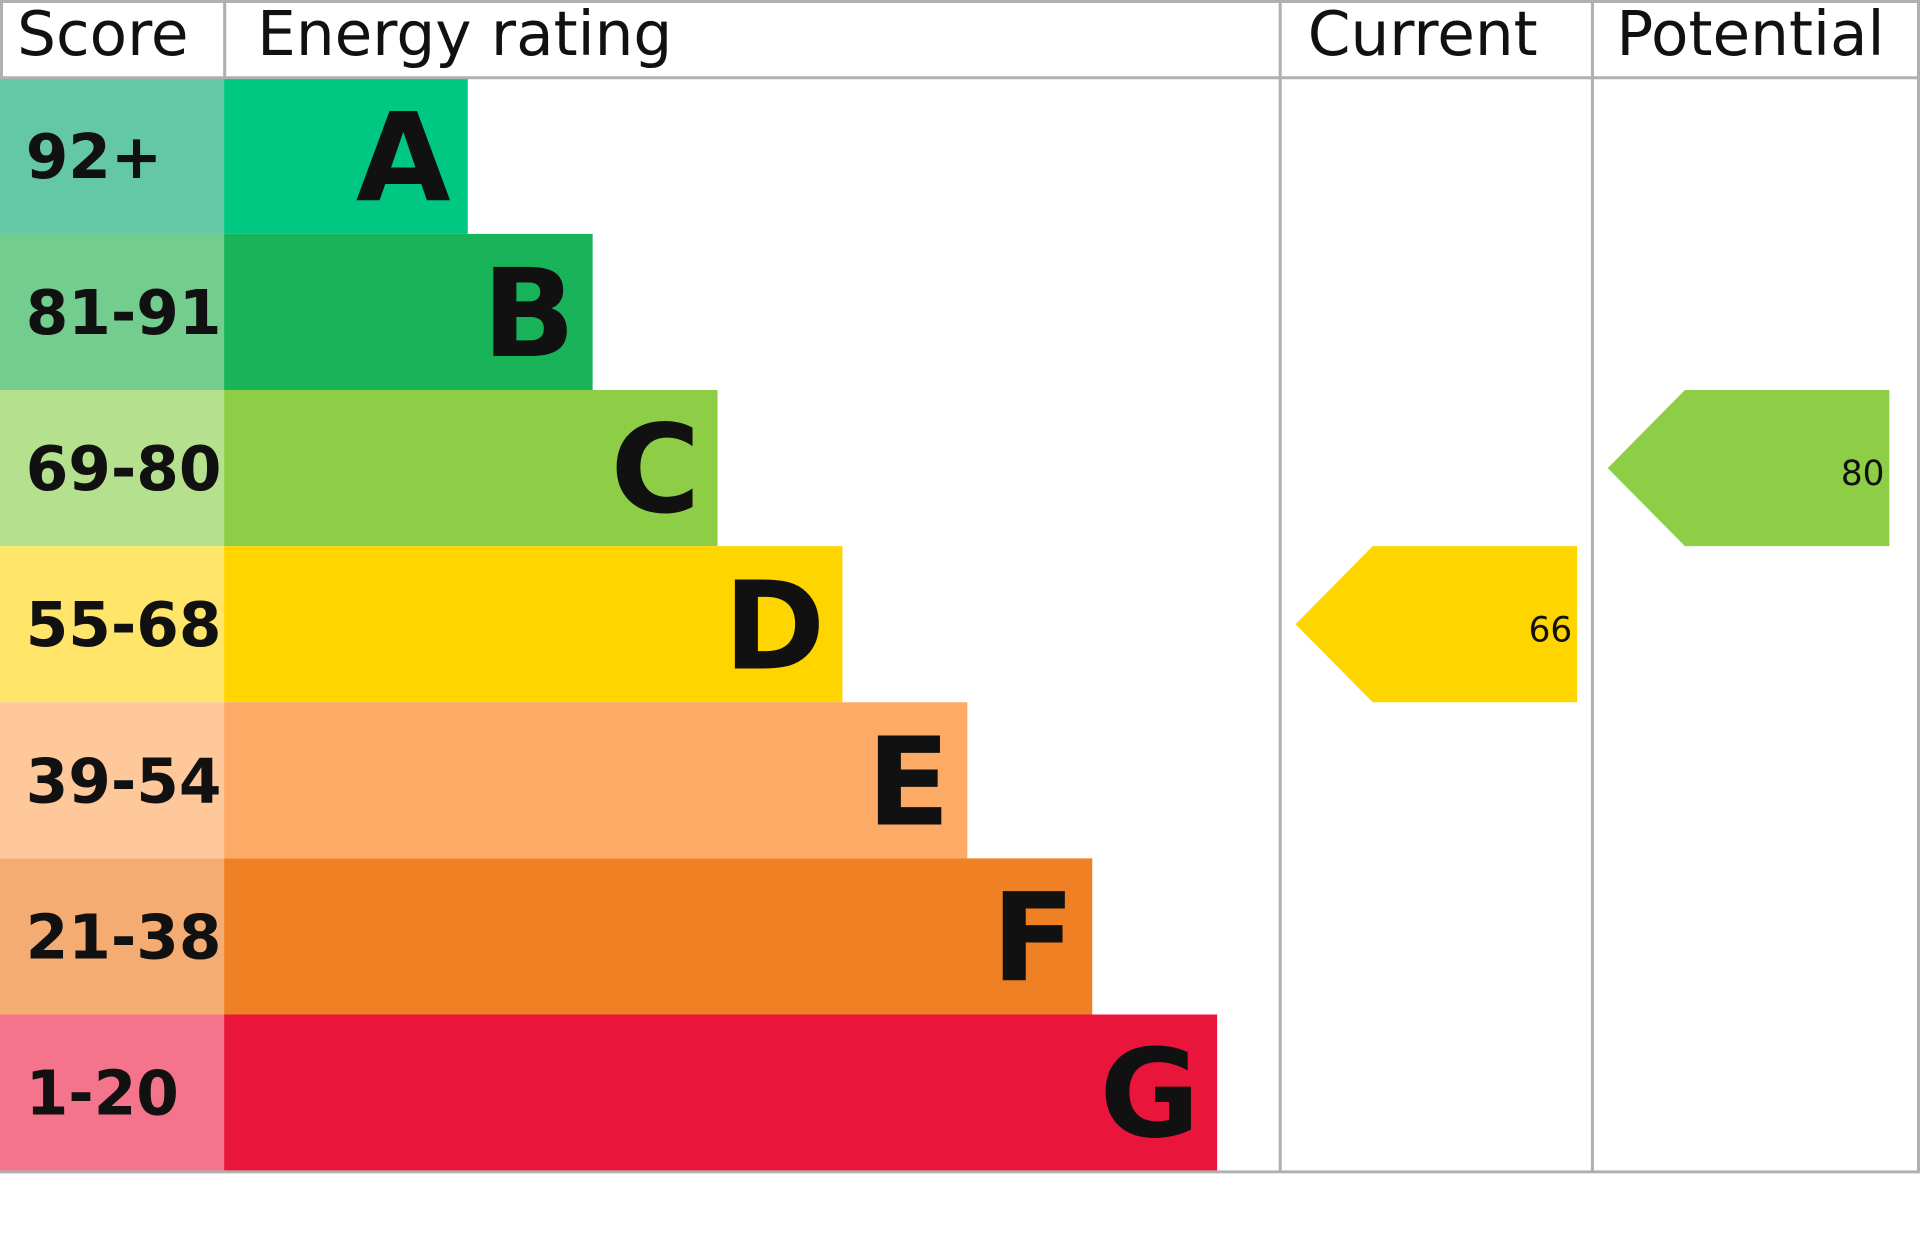  Describe the element at coordinates (1423, 35) in the screenshot. I see `header-current: Current` at that location.